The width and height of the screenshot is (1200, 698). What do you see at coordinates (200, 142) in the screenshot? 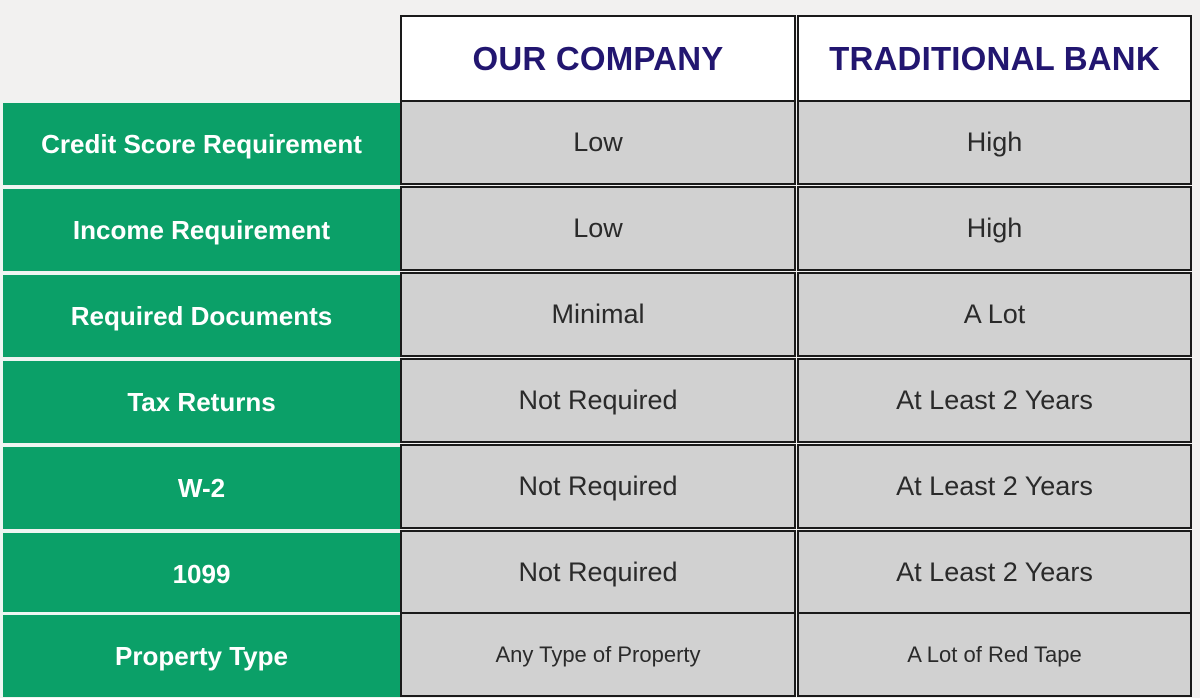
I see `row-label-credit-score-requirement: Credit Score Requirement` at bounding box center [200, 142].